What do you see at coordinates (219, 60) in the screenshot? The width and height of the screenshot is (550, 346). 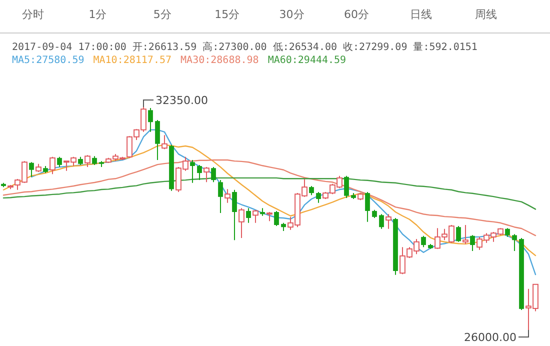 I see `text: MA30:28688.98` at bounding box center [219, 60].